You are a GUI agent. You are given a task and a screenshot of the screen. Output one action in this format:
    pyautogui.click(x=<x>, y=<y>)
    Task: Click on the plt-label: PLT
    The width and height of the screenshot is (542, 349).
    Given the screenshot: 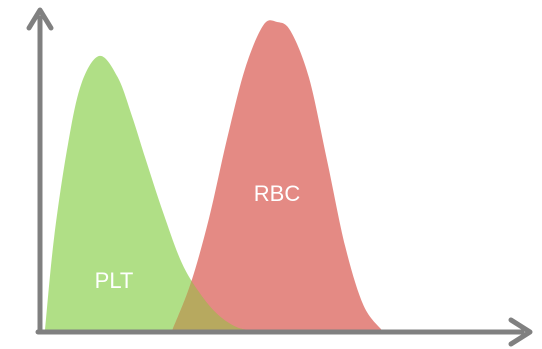 What is the action you would take?
    pyautogui.click(x=114, y=280)
    